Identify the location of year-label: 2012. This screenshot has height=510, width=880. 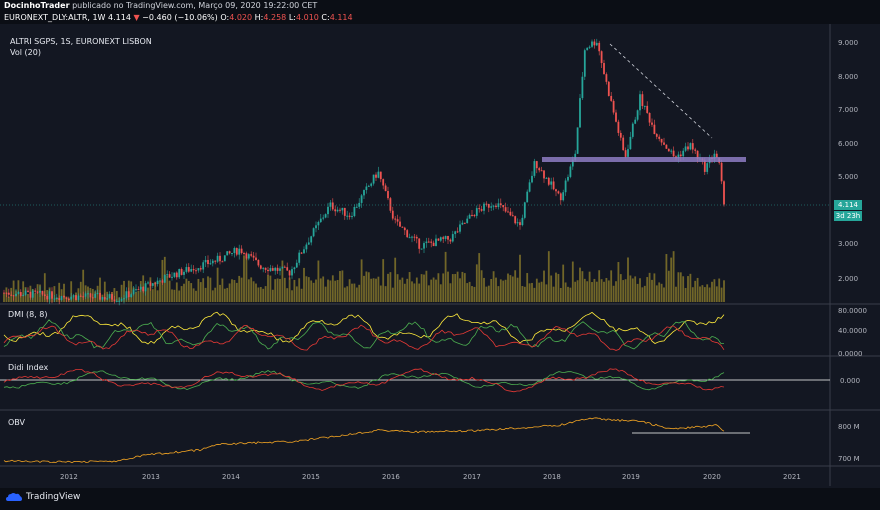
(69, 477).